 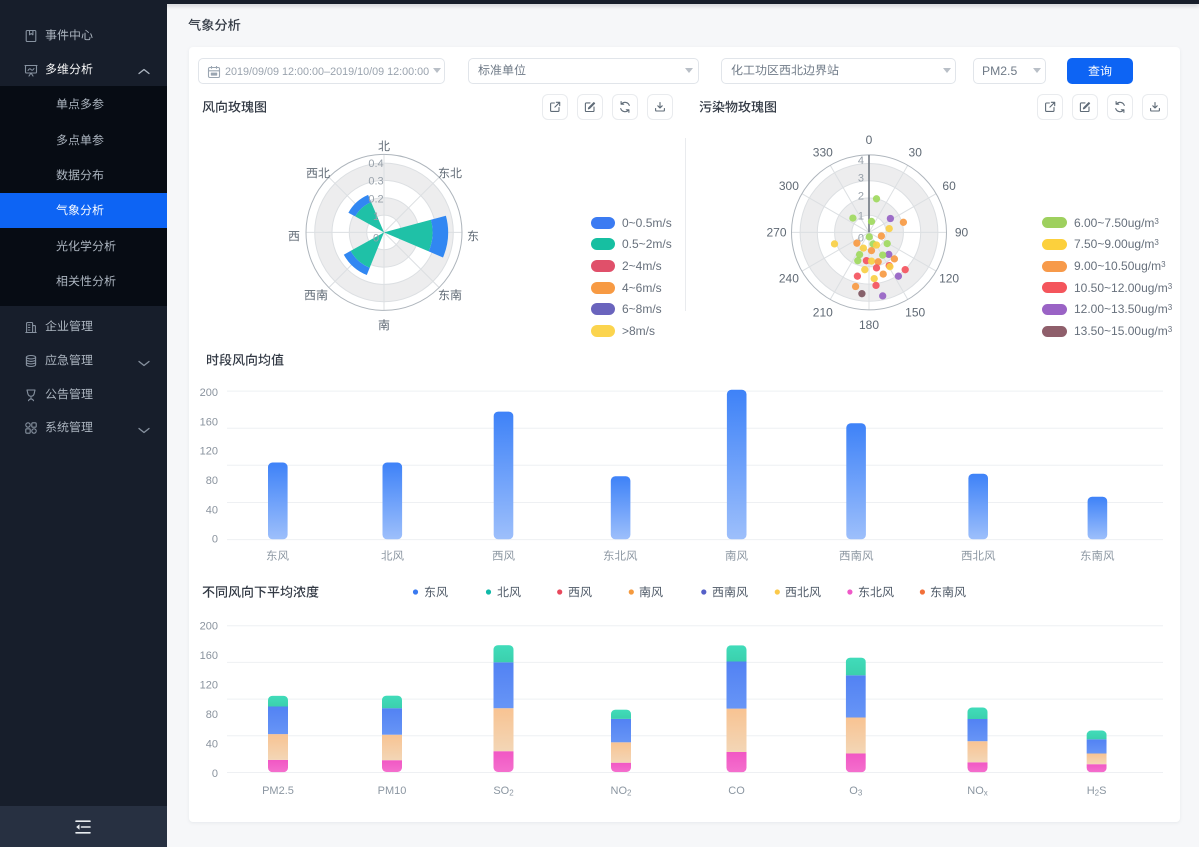 I want to click on svg-text: NOx, so click(x=977, y=791).